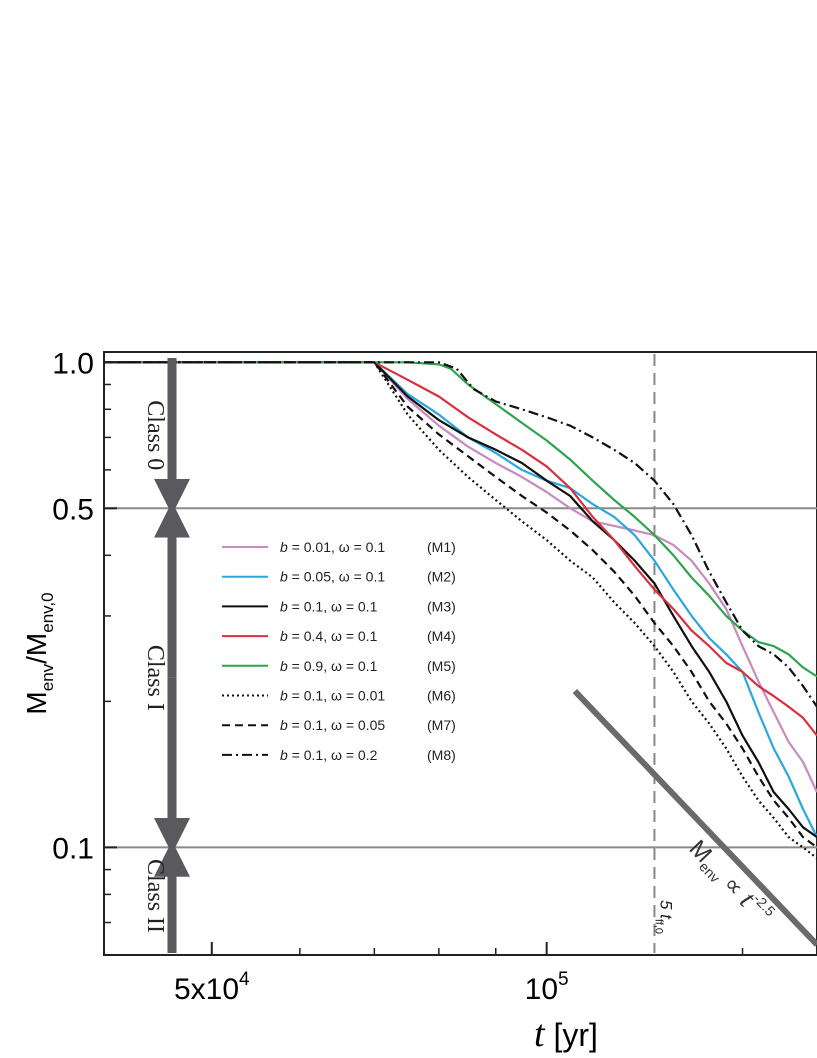 This screenshot has height=1058, width=817. What do you see at coordinates (309, 636) in the screenshot?
I see `legend-b-val: = 0.4,` at bounding box center [309, 636].